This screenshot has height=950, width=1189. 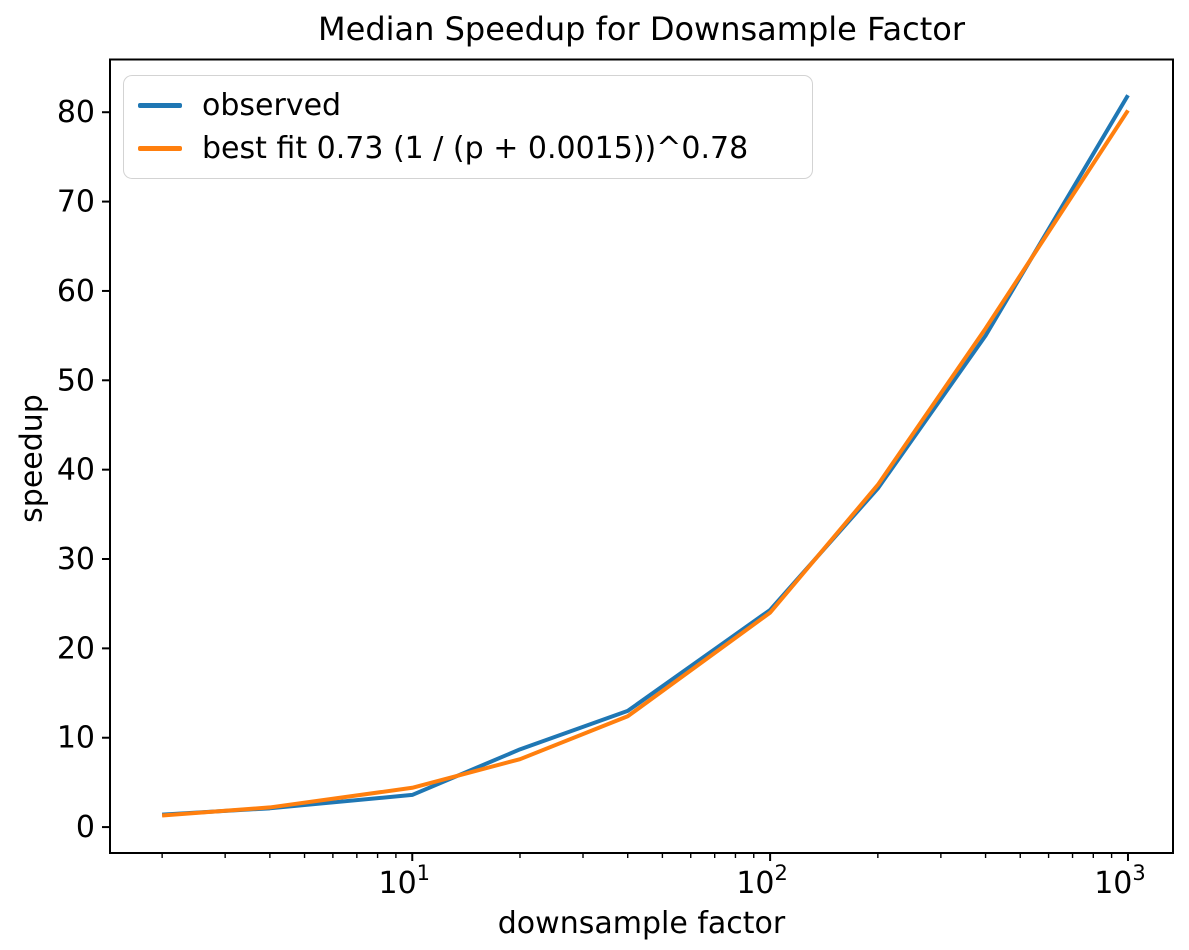 What do you see at coordinates (76, 380) in the screenshot?
I see `y-tick-label: 50` at bounding box center [76, 380].